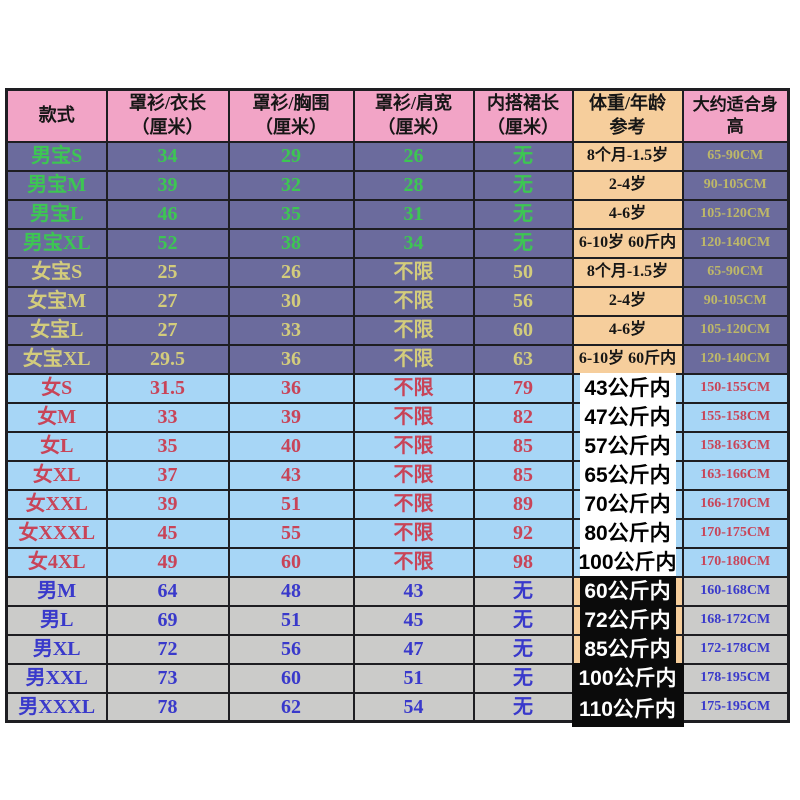  Describe the element at coordinates (627, 115) in the screenshot. I see `column-header-weight-age: 体重/年龄 参考` at that location.